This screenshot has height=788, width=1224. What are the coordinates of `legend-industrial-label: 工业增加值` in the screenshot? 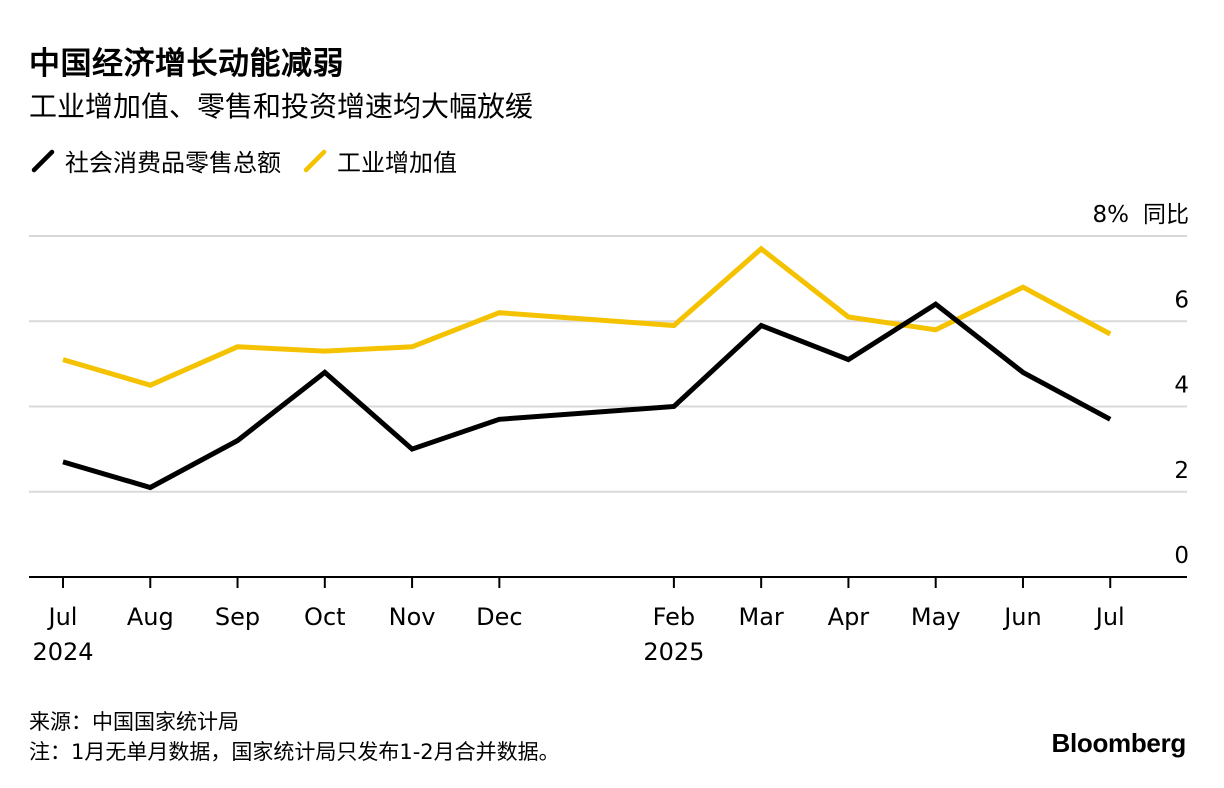 It's located at (397, 163).